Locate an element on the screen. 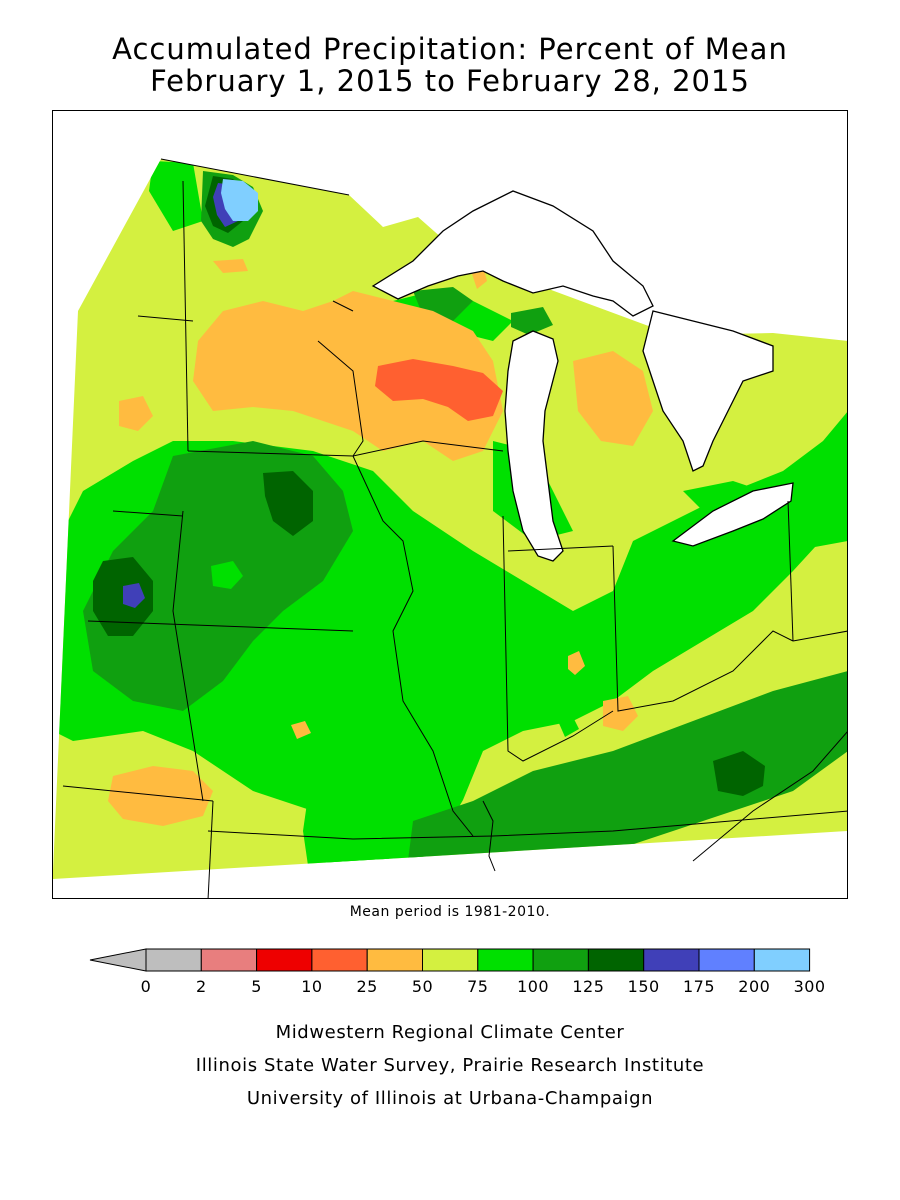 This screenshot has width=900, height=1200. color-legend is located at coordinates (450, 960).